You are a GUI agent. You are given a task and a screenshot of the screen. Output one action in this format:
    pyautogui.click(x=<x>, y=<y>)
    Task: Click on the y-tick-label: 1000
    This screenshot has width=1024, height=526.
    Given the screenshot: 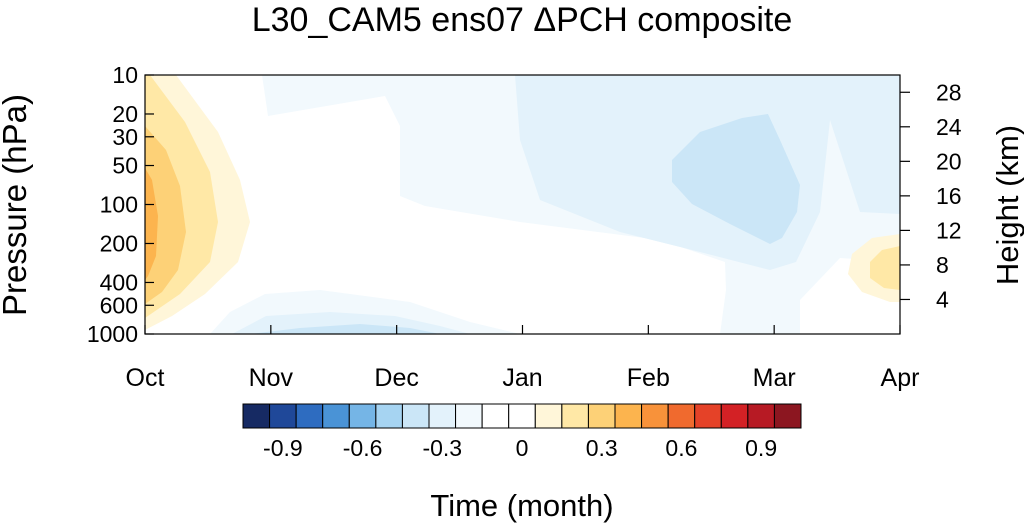 What is the action you would take?
    pyautogui.click(x=112, y=334)
    